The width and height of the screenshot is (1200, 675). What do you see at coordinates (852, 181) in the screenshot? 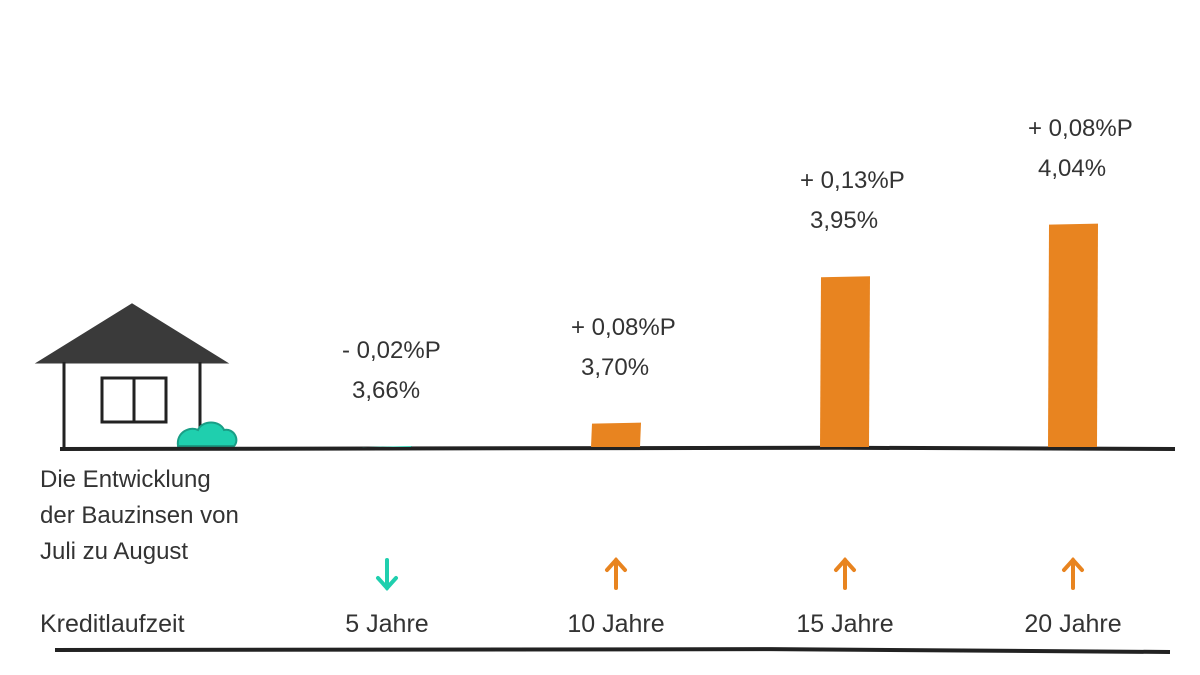
I see `change-label-3: + 0,13%P` at bounding box center [852, 181].